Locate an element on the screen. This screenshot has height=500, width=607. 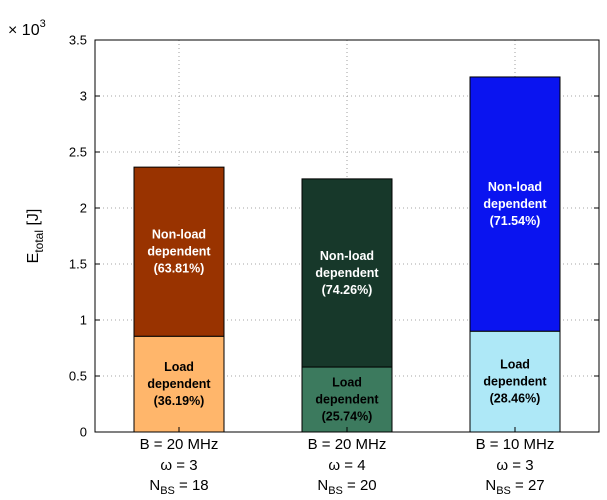
y-exponent-label: × 10³ is located at coordinates (27, 28).